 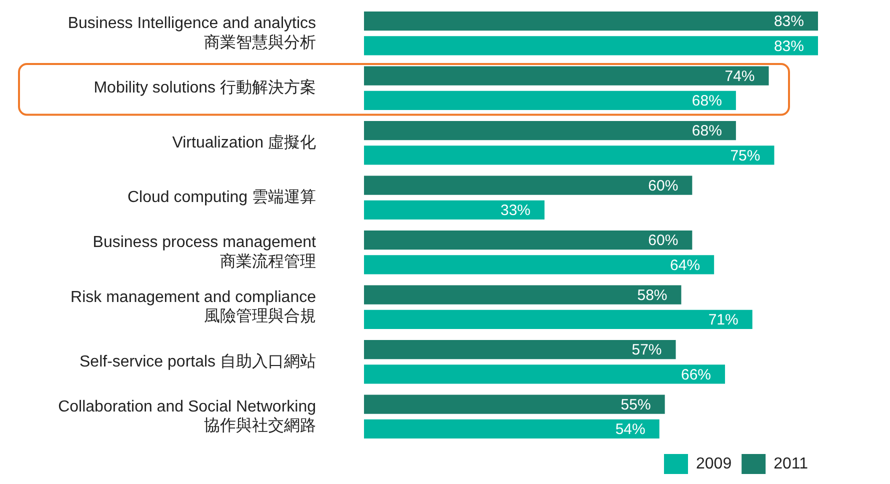 I want to click on data-label: 55%, so click(x=635, y=405).